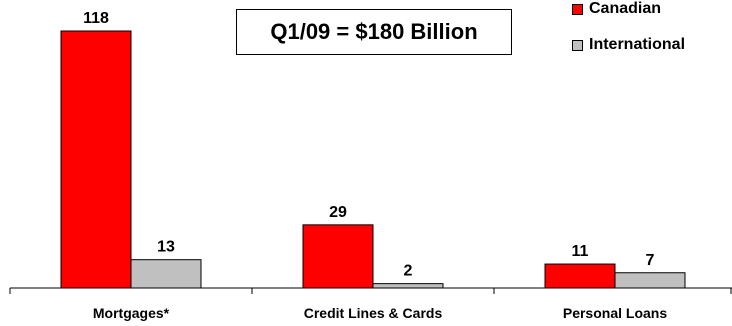  Describe the element at coordinates (580, 276) in the screenshot. I see `bar-canadian-personal-loans` at that location.